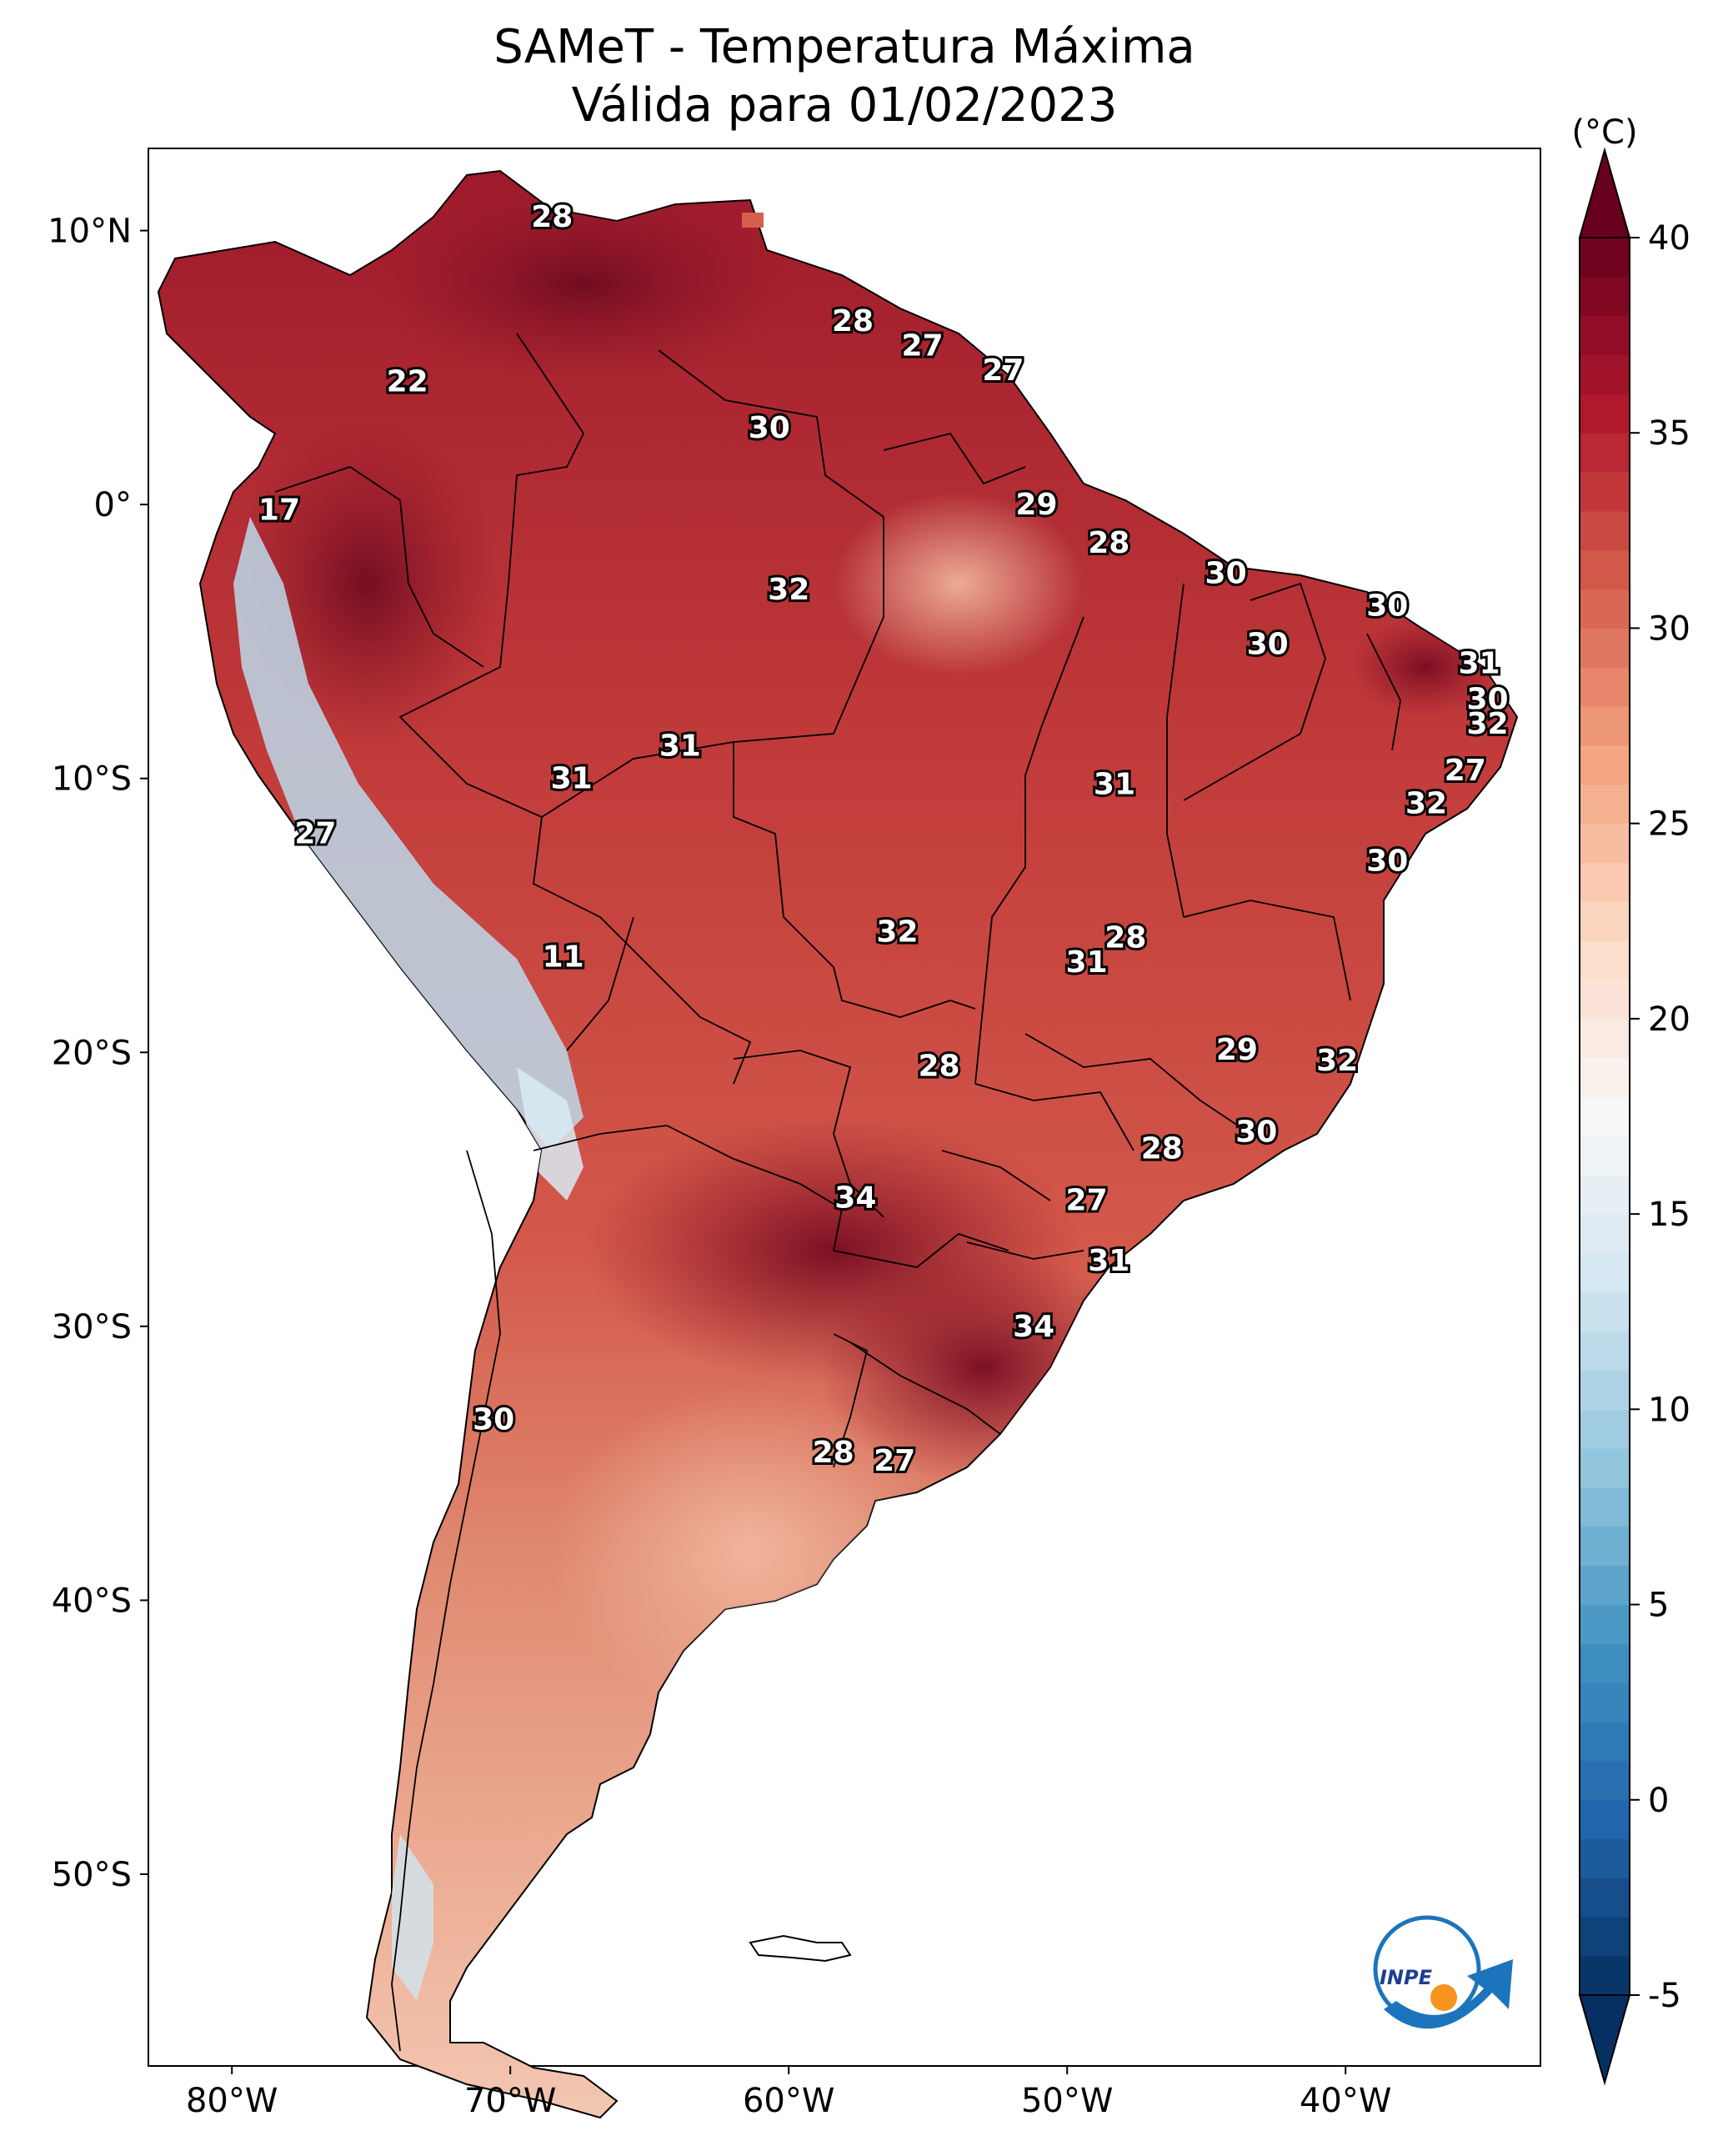  I want to click on lon-tick-label: 70°W, so click(510, 2101).